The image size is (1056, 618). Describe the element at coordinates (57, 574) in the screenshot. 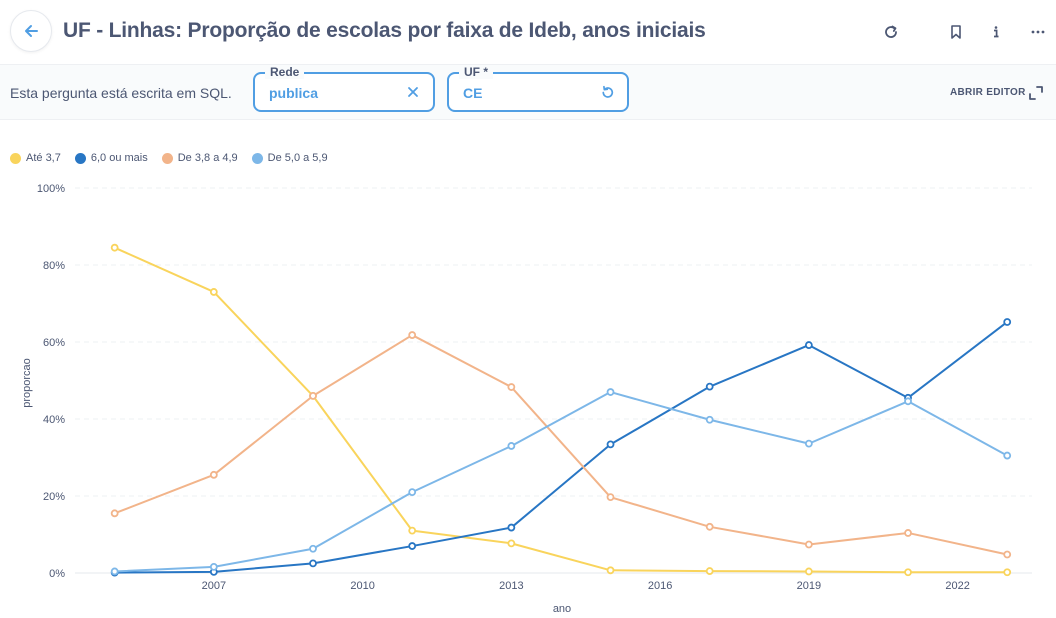

I see `y-tick-label: 0%` at that location.